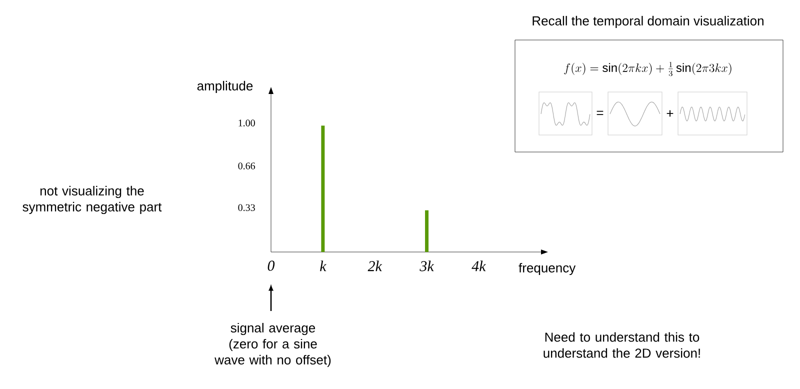 The width and height of the screenshot is (800, 389). What do you see at coordinates (225, 87) in the screenshot?
I see `y-axis-title: amplitude` at bounding box center [225, 87].